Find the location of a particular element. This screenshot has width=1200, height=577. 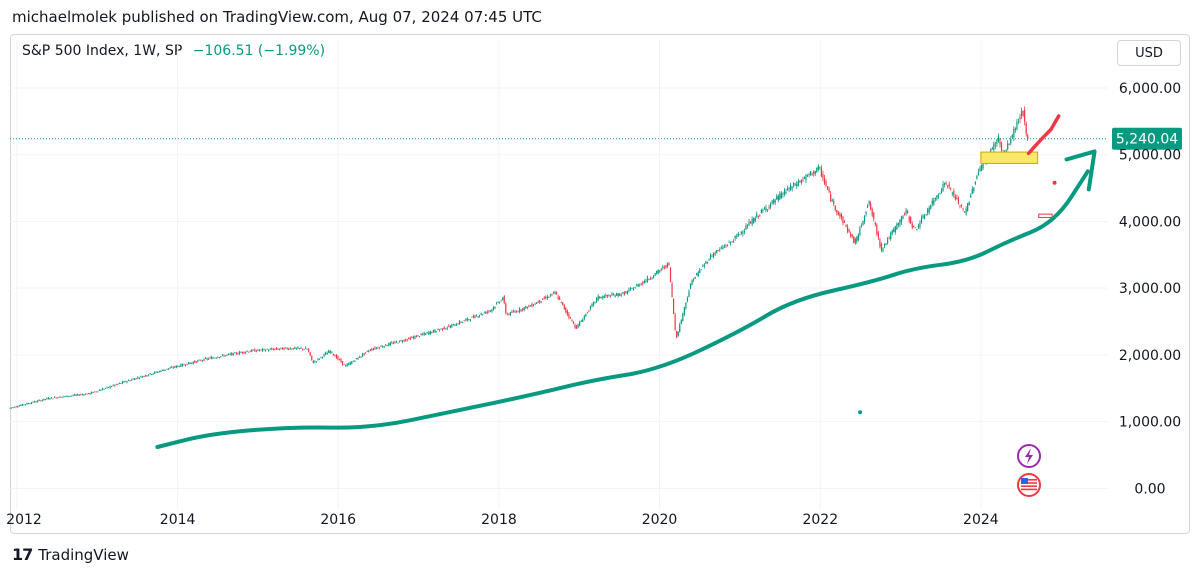

x-tick-label: 2014 is located at coordinates (178, 520).